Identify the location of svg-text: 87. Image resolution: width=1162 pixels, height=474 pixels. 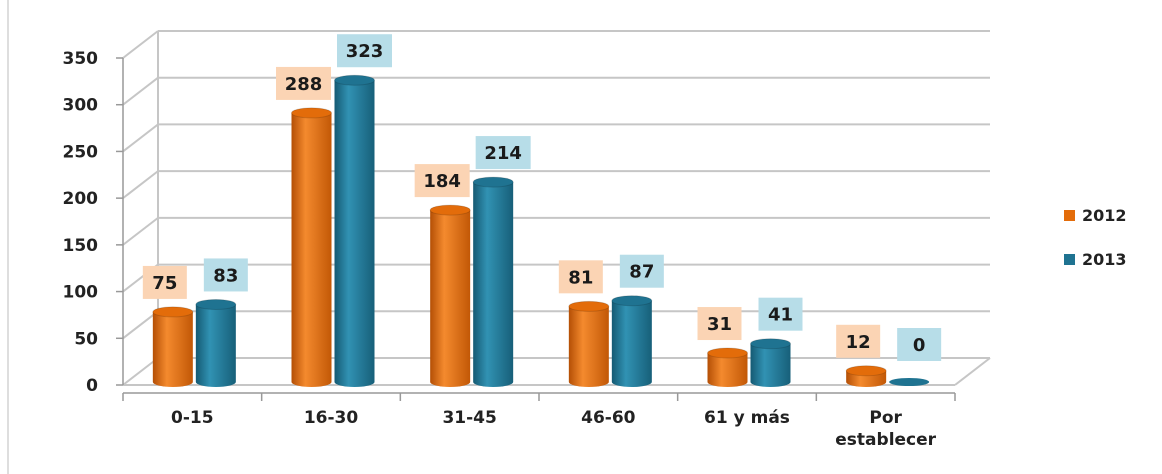
(641, 272).